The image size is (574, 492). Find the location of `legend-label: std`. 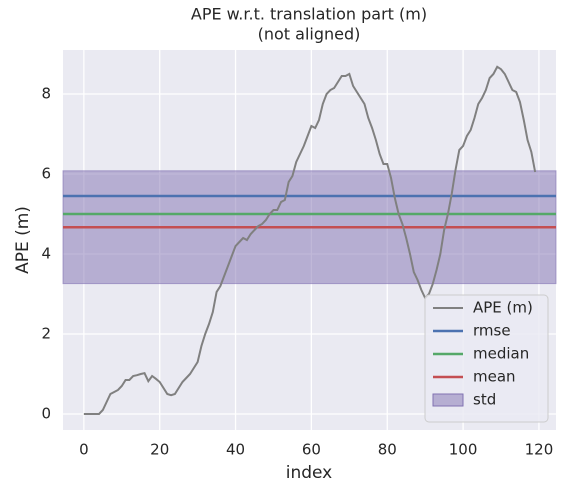

legend-label: std is located at coordinates (484, 400).